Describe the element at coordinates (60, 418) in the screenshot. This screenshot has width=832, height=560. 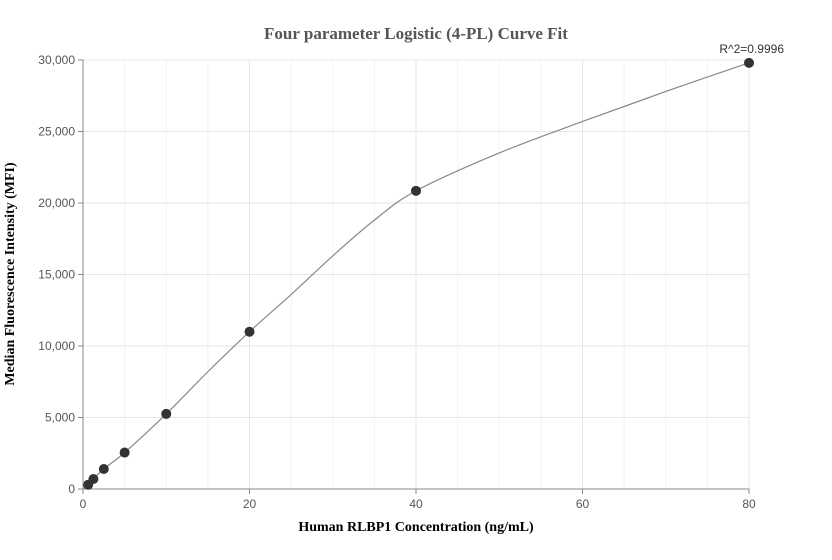
I see `y-tick-label: 5,000` at that location.